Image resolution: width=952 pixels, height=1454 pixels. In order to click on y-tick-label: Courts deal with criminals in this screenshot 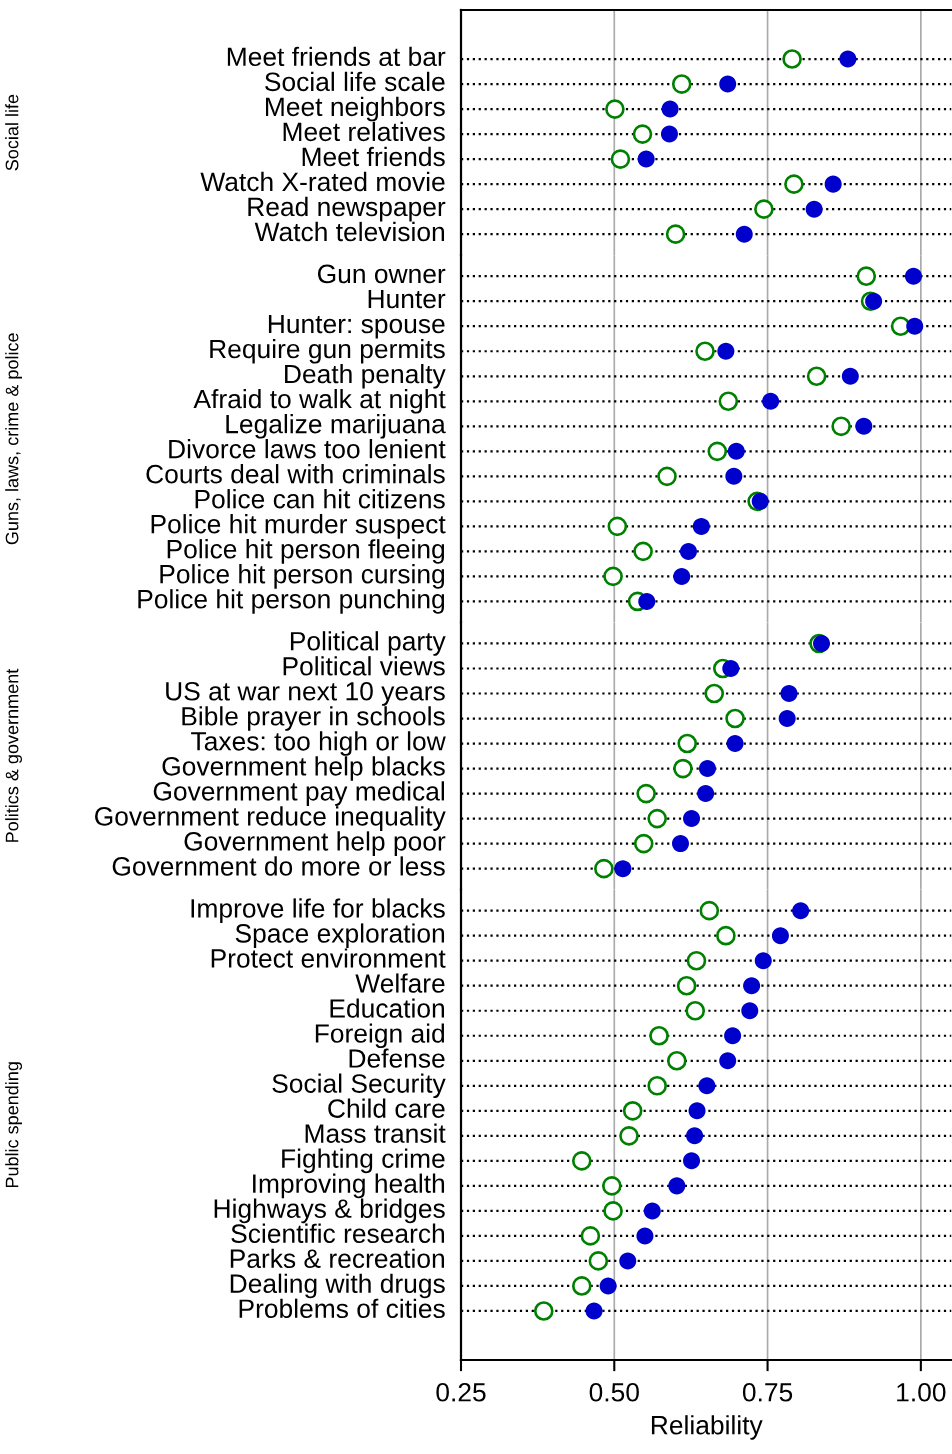, I will do `click(295, 474)`.